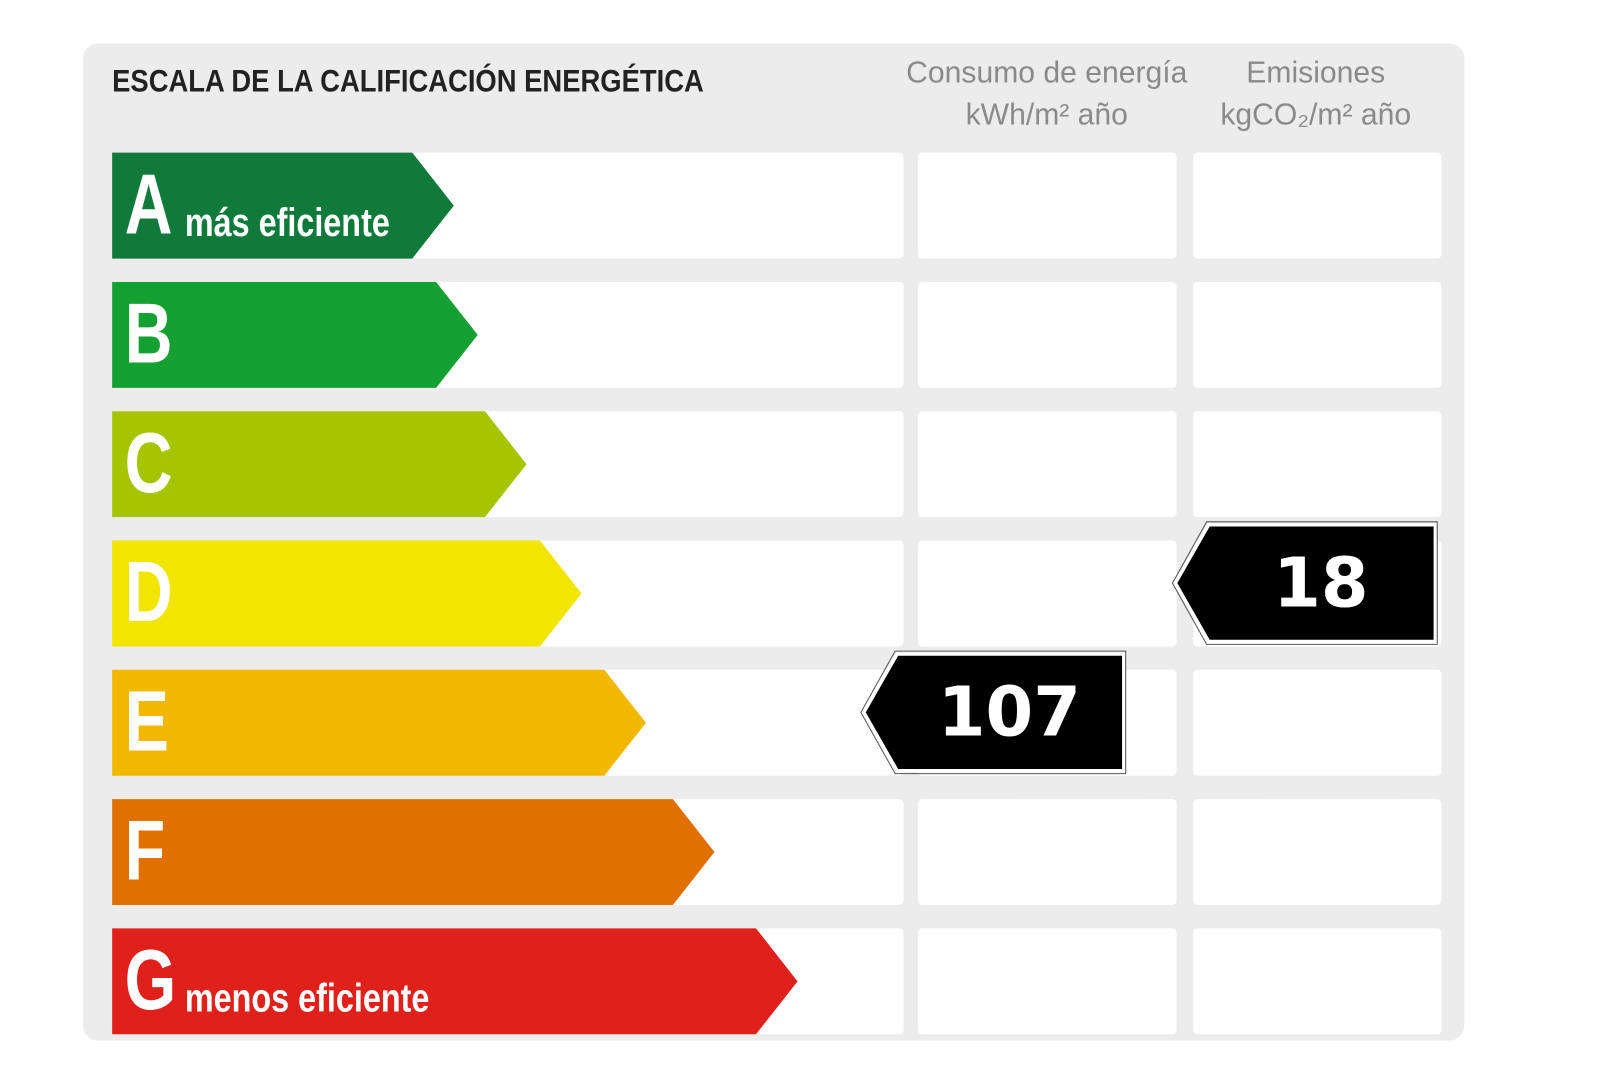 The height and width of the screenshot is (1080, 1620). What do you see at coordinates (149, 463) in the screenshot?
I see `rating-letter: C` at bounding box center [149, 463].